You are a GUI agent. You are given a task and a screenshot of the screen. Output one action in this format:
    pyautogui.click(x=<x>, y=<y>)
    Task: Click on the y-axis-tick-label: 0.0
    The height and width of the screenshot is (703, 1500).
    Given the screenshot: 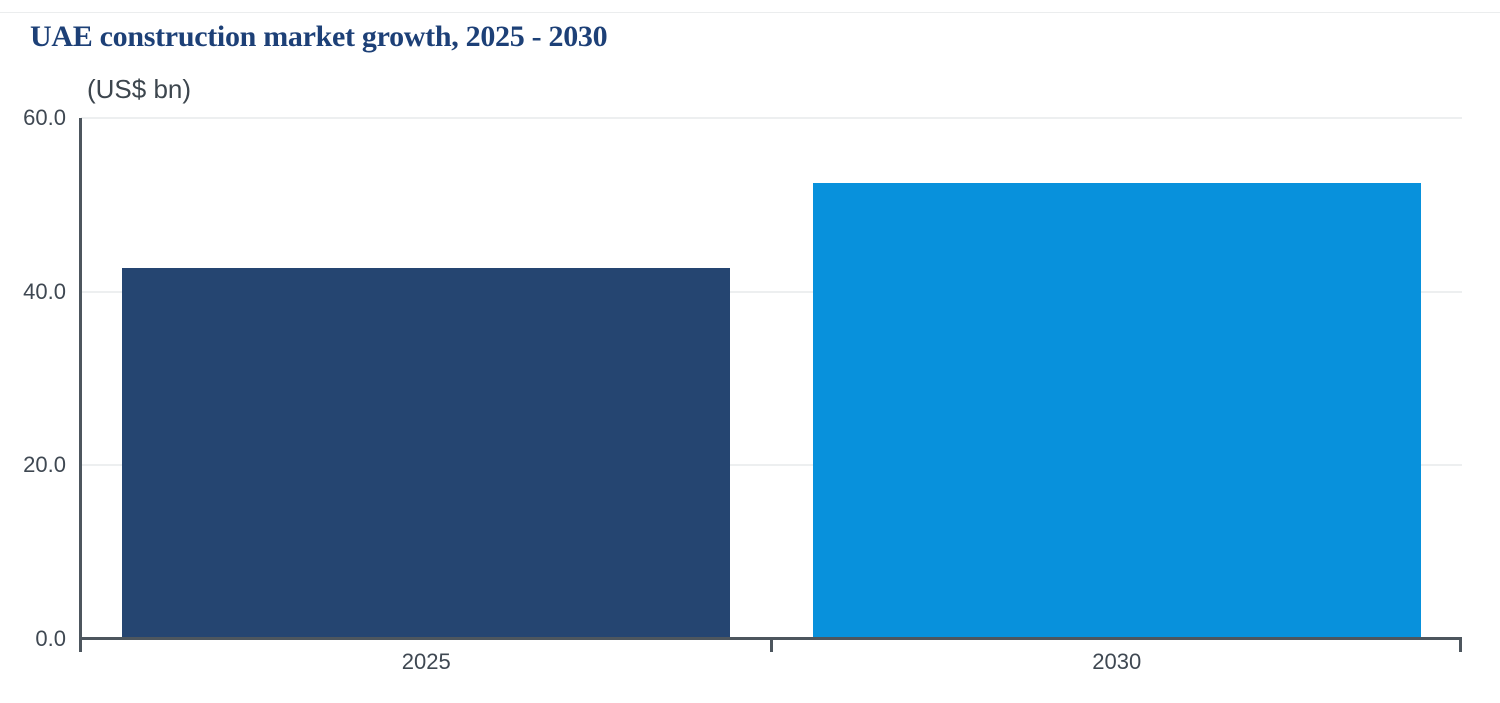 What is the action you would take?
    pyautogui.click(x=50, y=638)
    